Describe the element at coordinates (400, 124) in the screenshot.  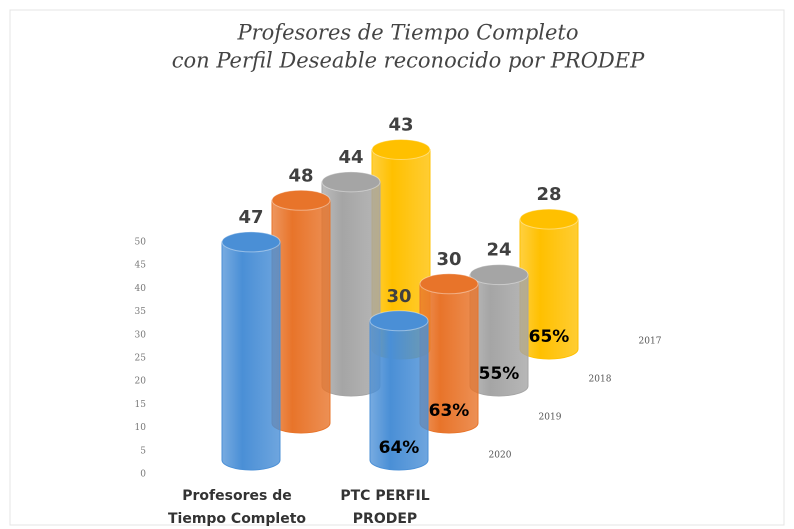
I see `data-label: 43` at that location.